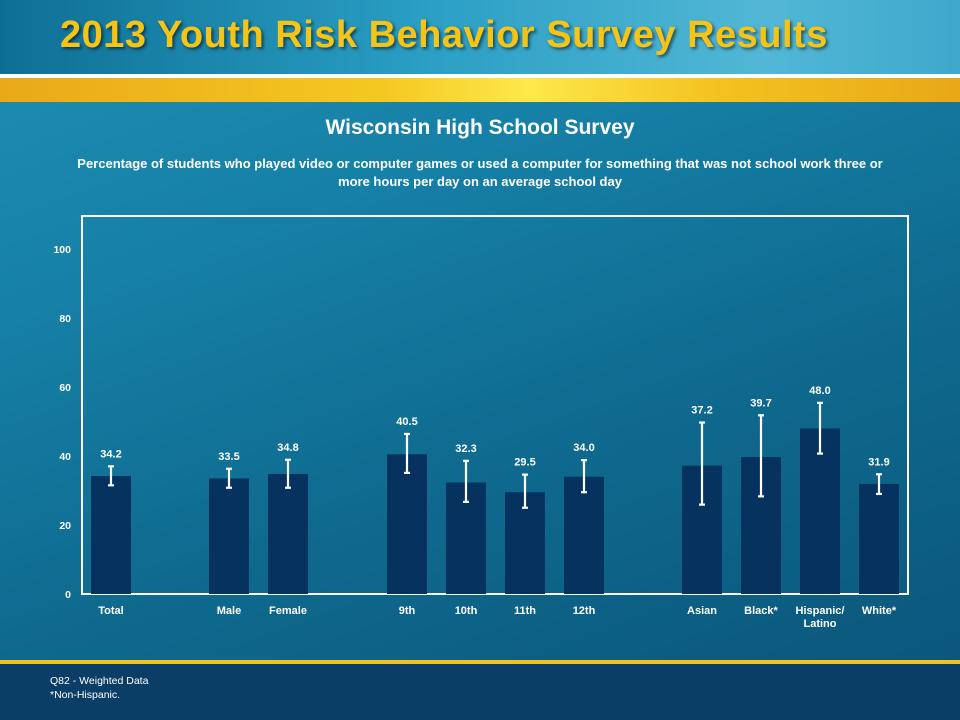 The image size is (960, 720). What do you see at coordinates (480, 662) in the screenshot?
I see `footer-divider` at bounding box center [480, 662].